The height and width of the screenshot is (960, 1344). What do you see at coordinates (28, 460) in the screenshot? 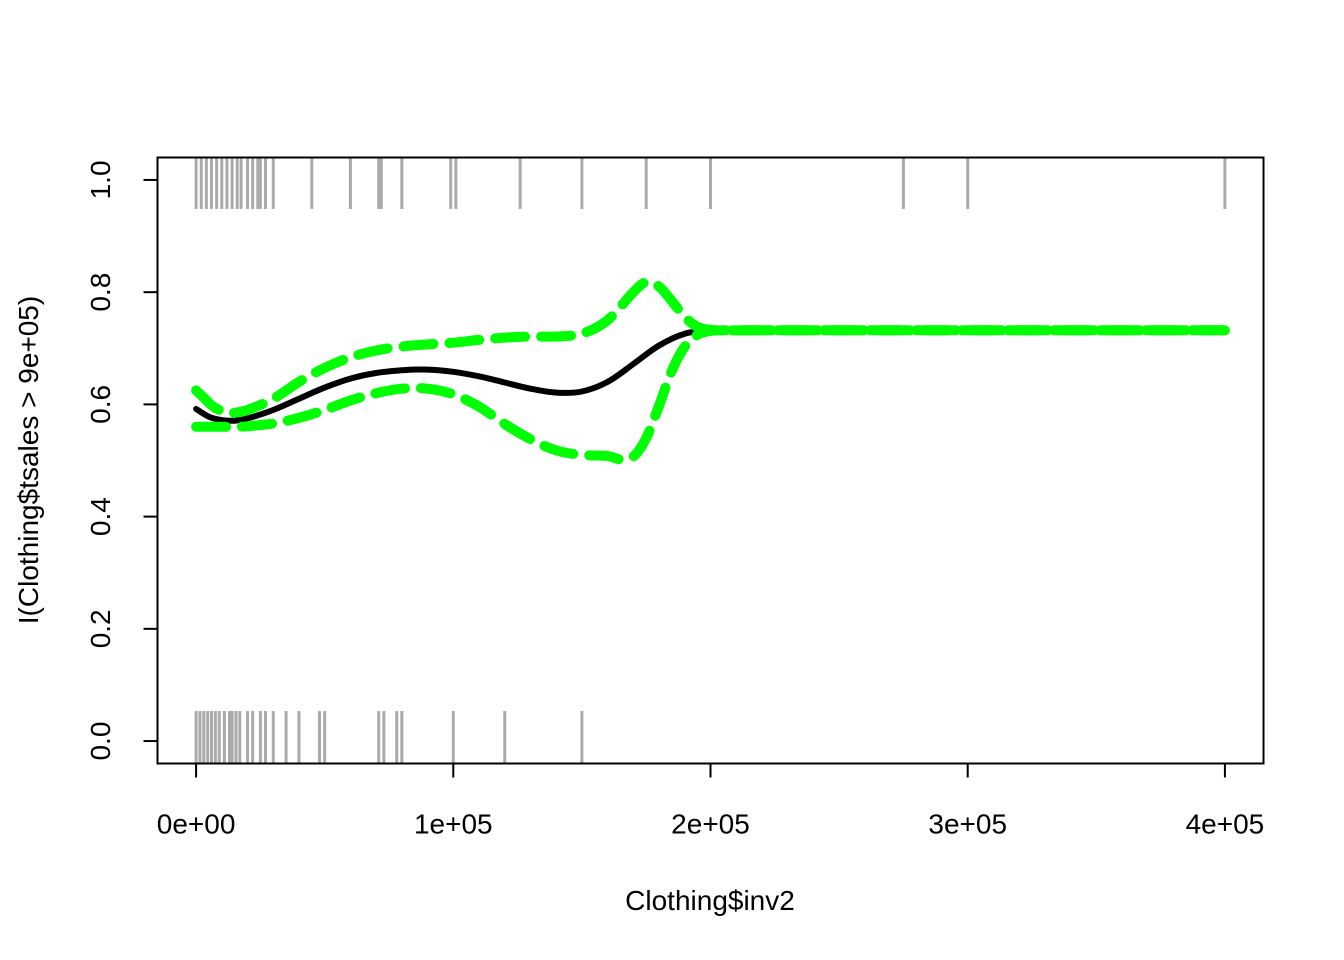
I see `y-axis-label: I(Clothing$tsales > 9e+05)` at bounding box center [28, 460].